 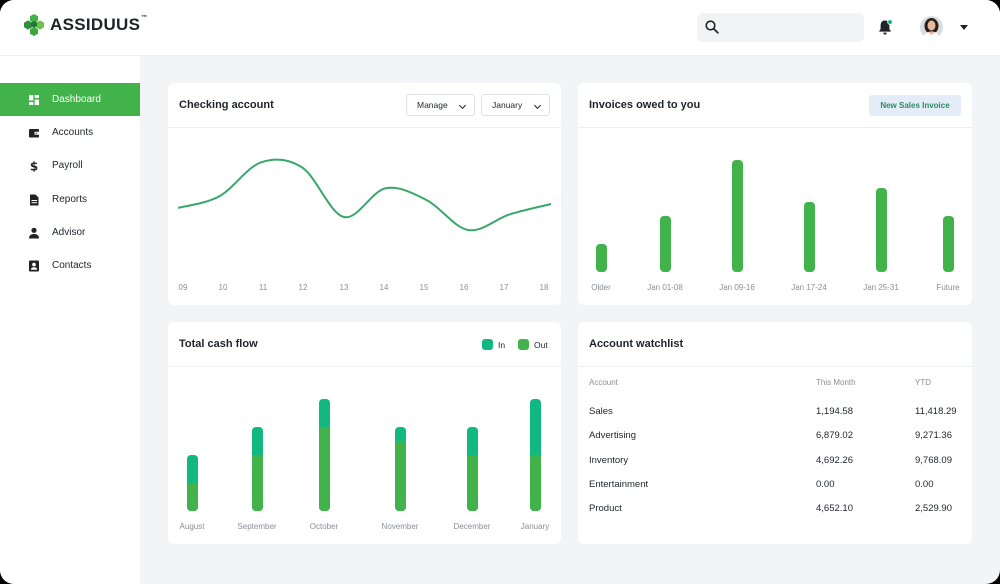 What do you see at coordinates (344, 287) in the screenshot?
I see `x-tick-label: 13` at bounding box center [344, 287].